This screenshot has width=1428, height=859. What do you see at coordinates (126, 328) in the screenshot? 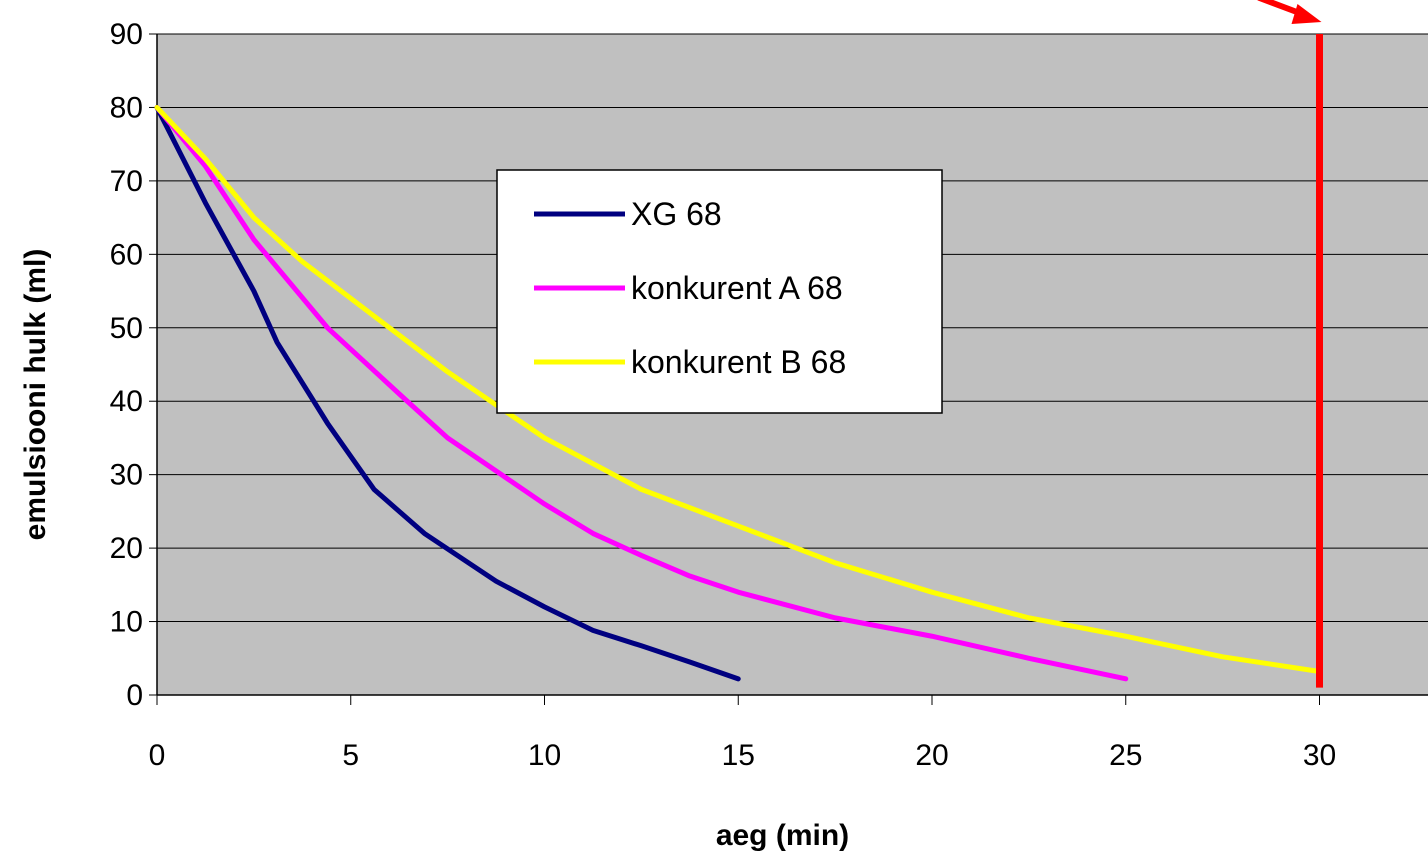
I see `y-tick-label: 50` at bounding box center [126, 328].